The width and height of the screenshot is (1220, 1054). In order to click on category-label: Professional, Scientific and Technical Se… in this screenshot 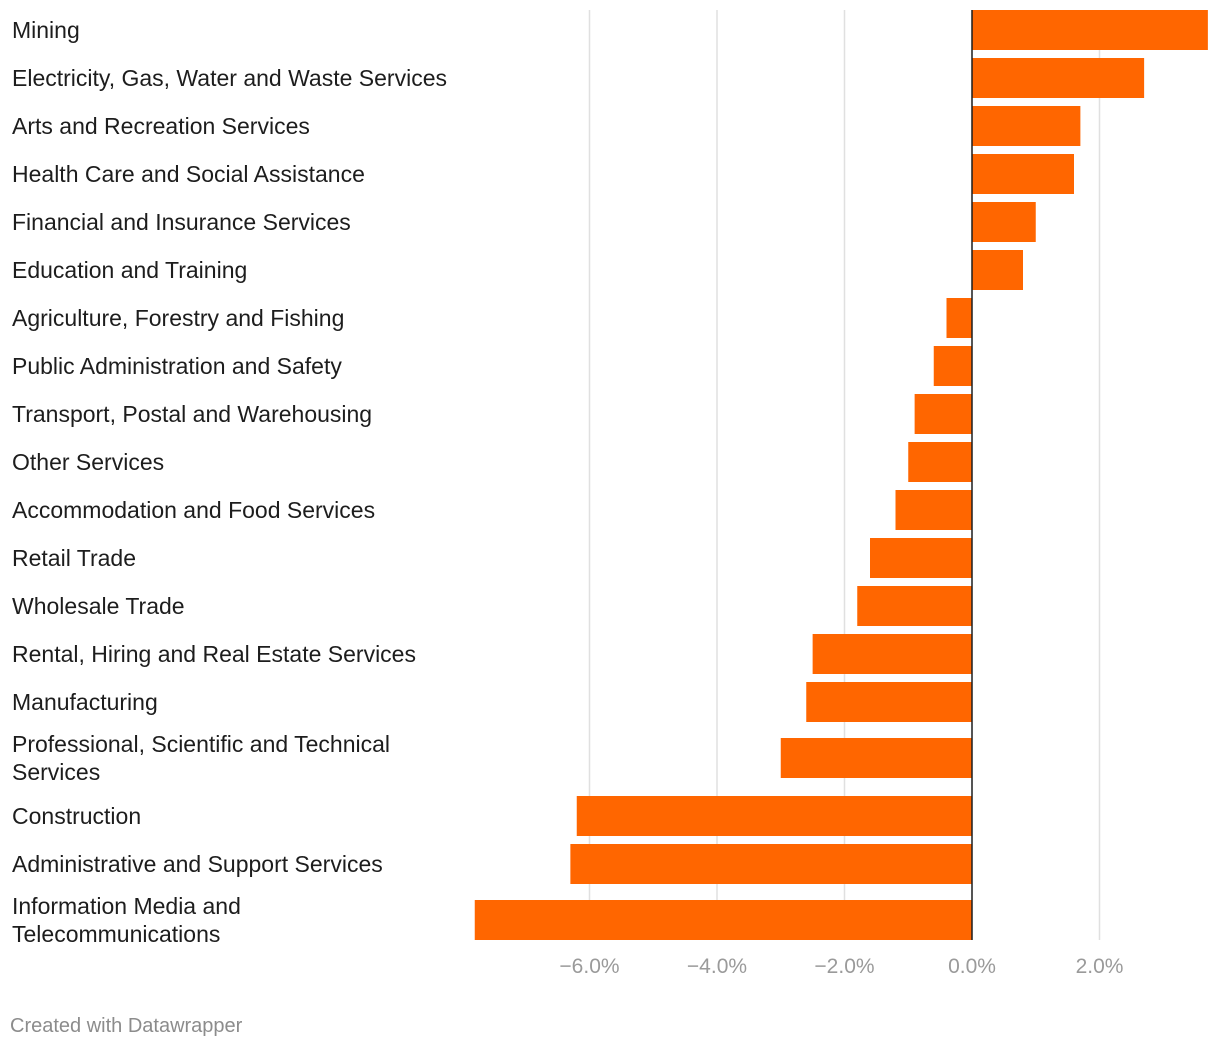, I will do `click(201, 758)`.